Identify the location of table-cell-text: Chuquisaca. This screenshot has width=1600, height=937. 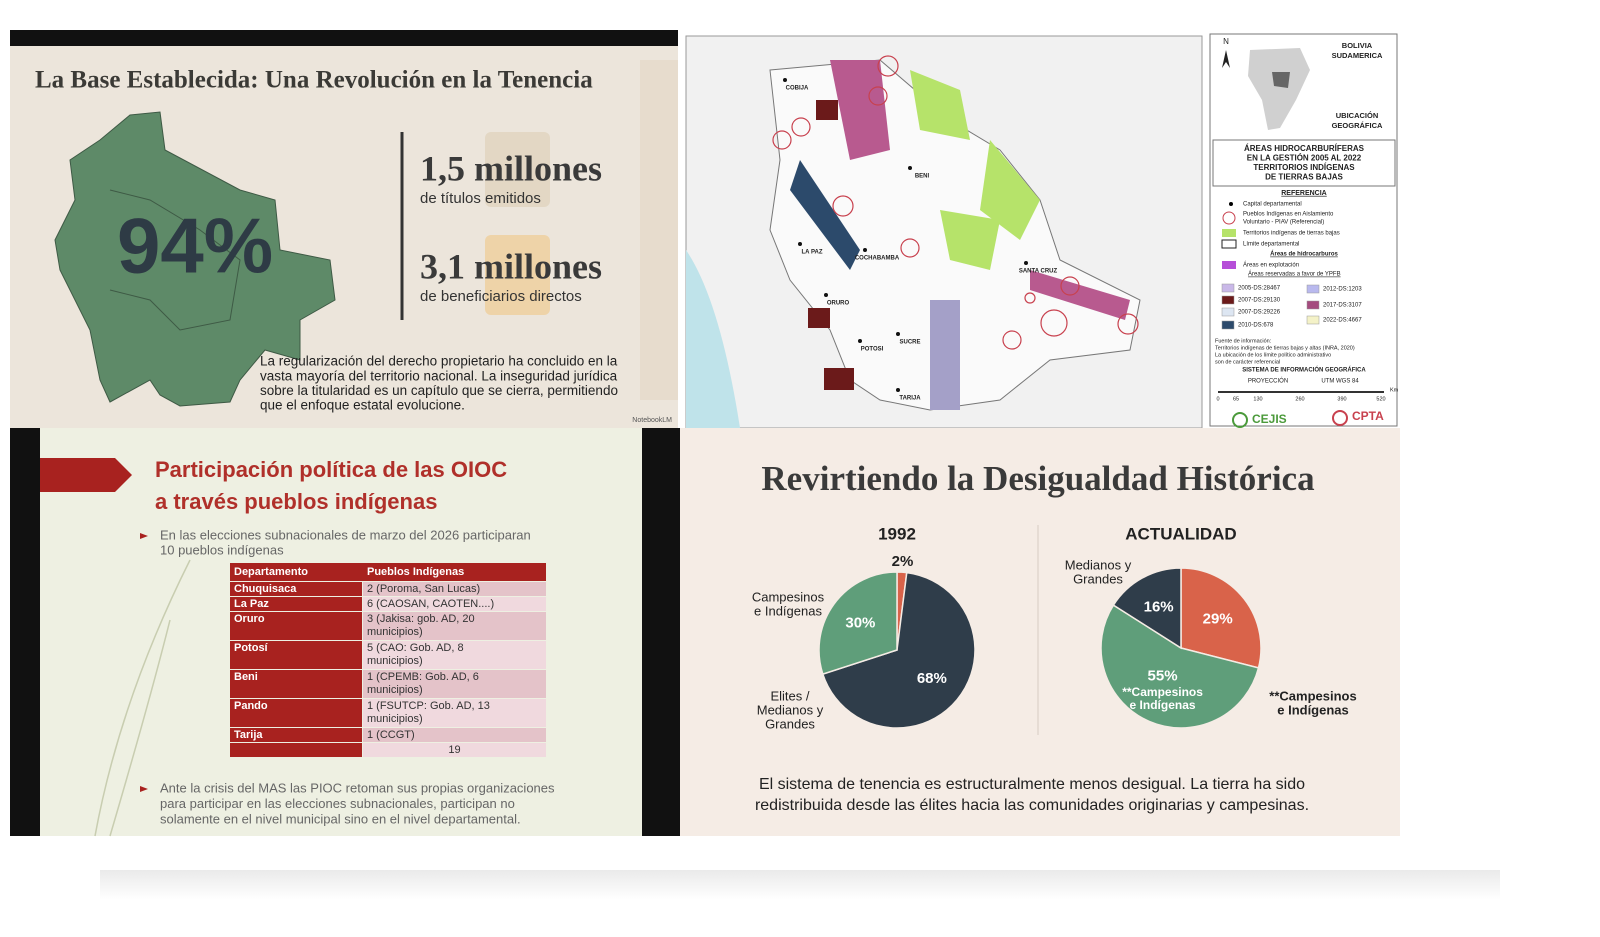
(265, 589).